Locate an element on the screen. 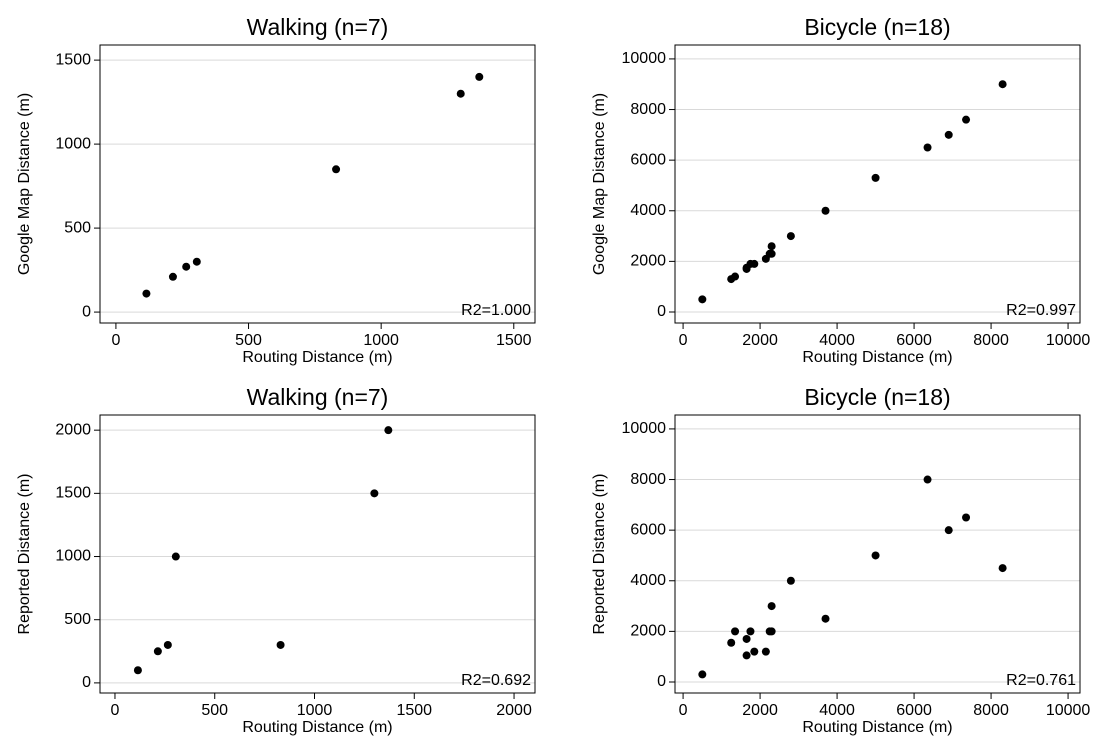  annotation: R2=0.997 is located at coordinates (1041, 310).